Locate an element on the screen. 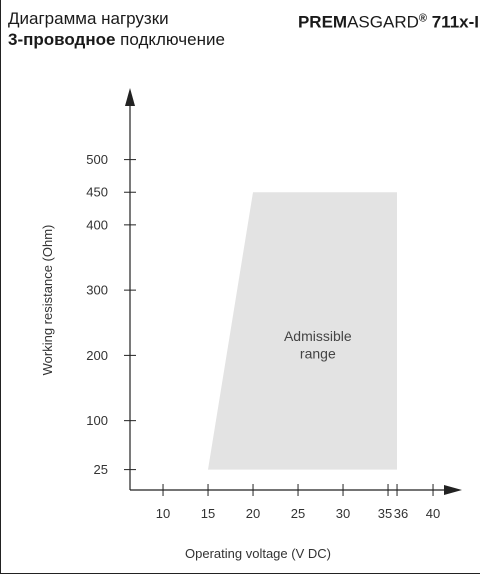  title-line-2: 3-проводное подключение is located at coordinates (116, 39).